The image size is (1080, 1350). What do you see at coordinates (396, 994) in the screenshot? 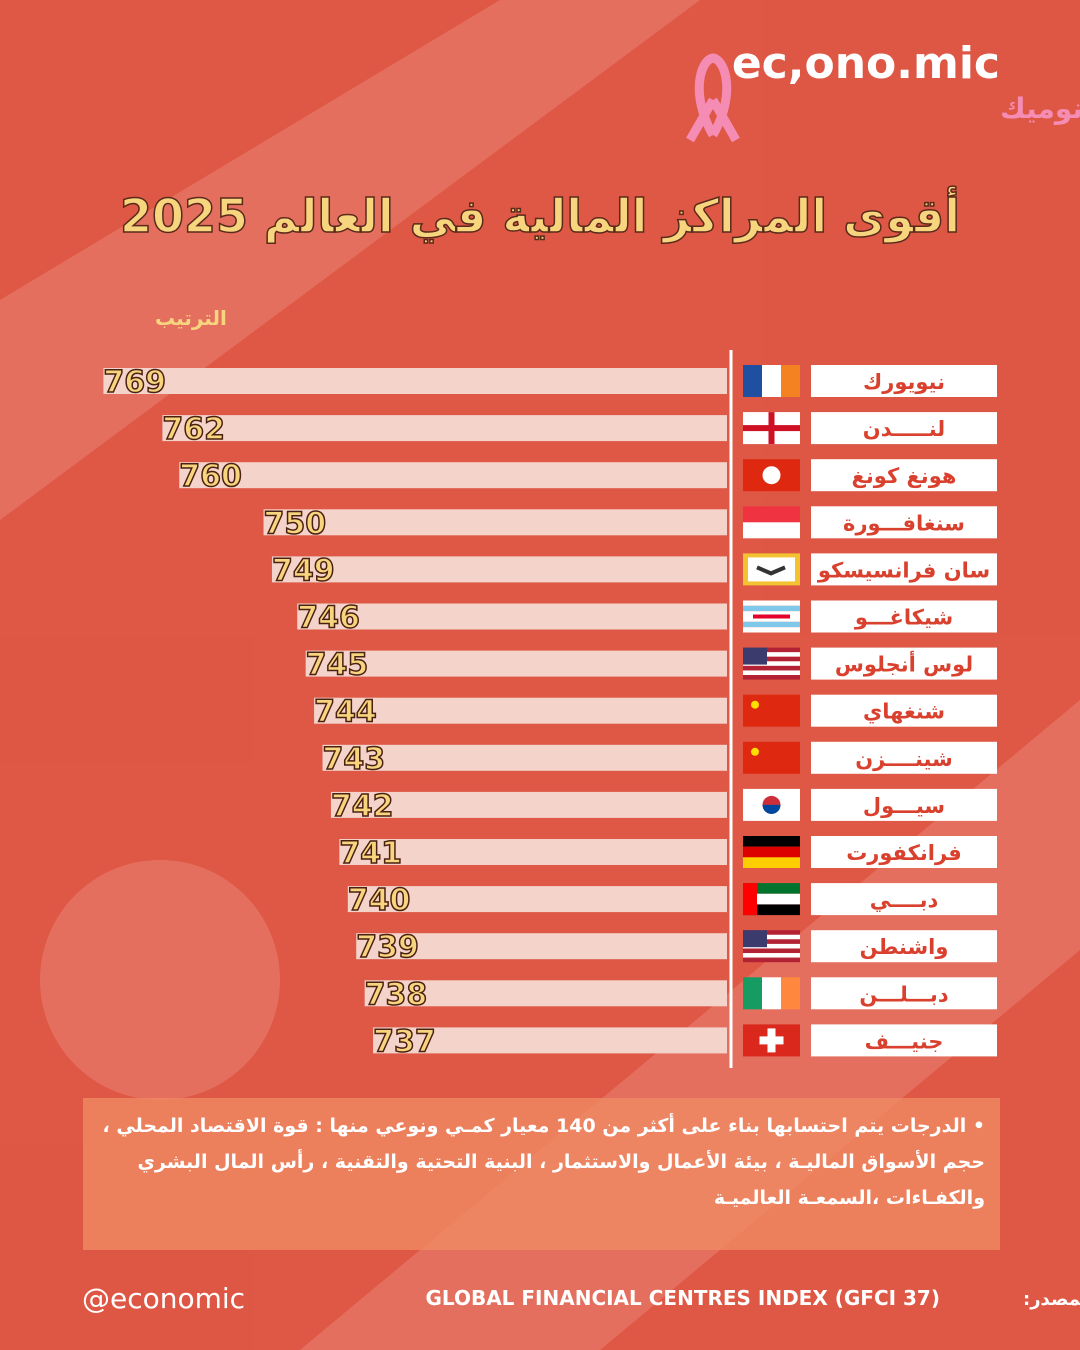
I see `value-label: 738` at bounding box center [396, 994].